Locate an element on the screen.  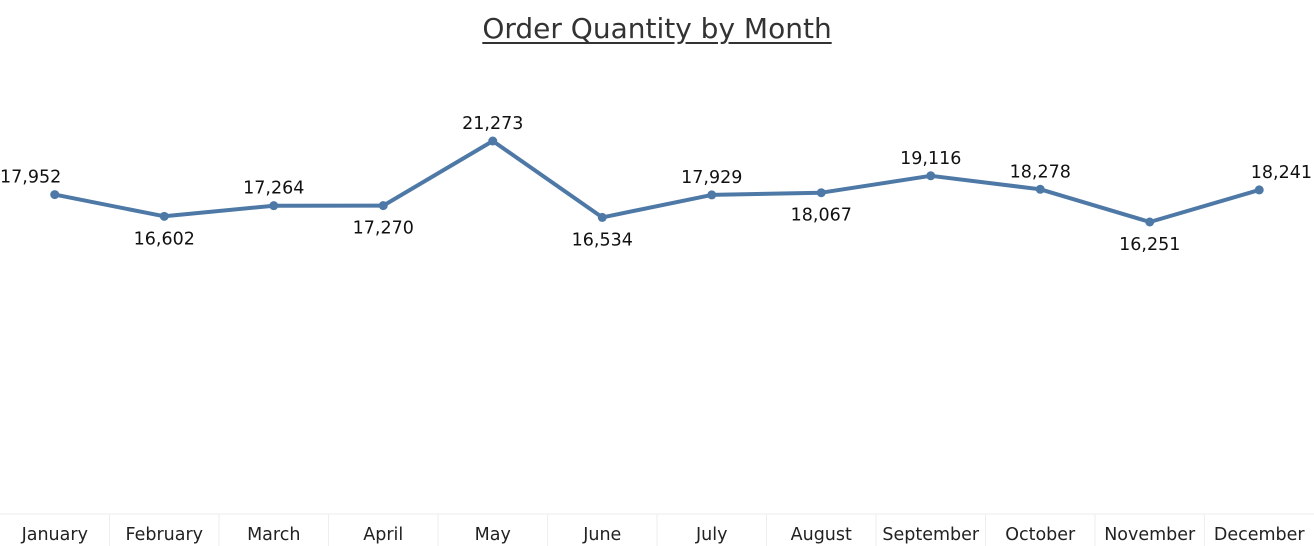
data-label: 16,251 is located at coordinates (1149, 245).